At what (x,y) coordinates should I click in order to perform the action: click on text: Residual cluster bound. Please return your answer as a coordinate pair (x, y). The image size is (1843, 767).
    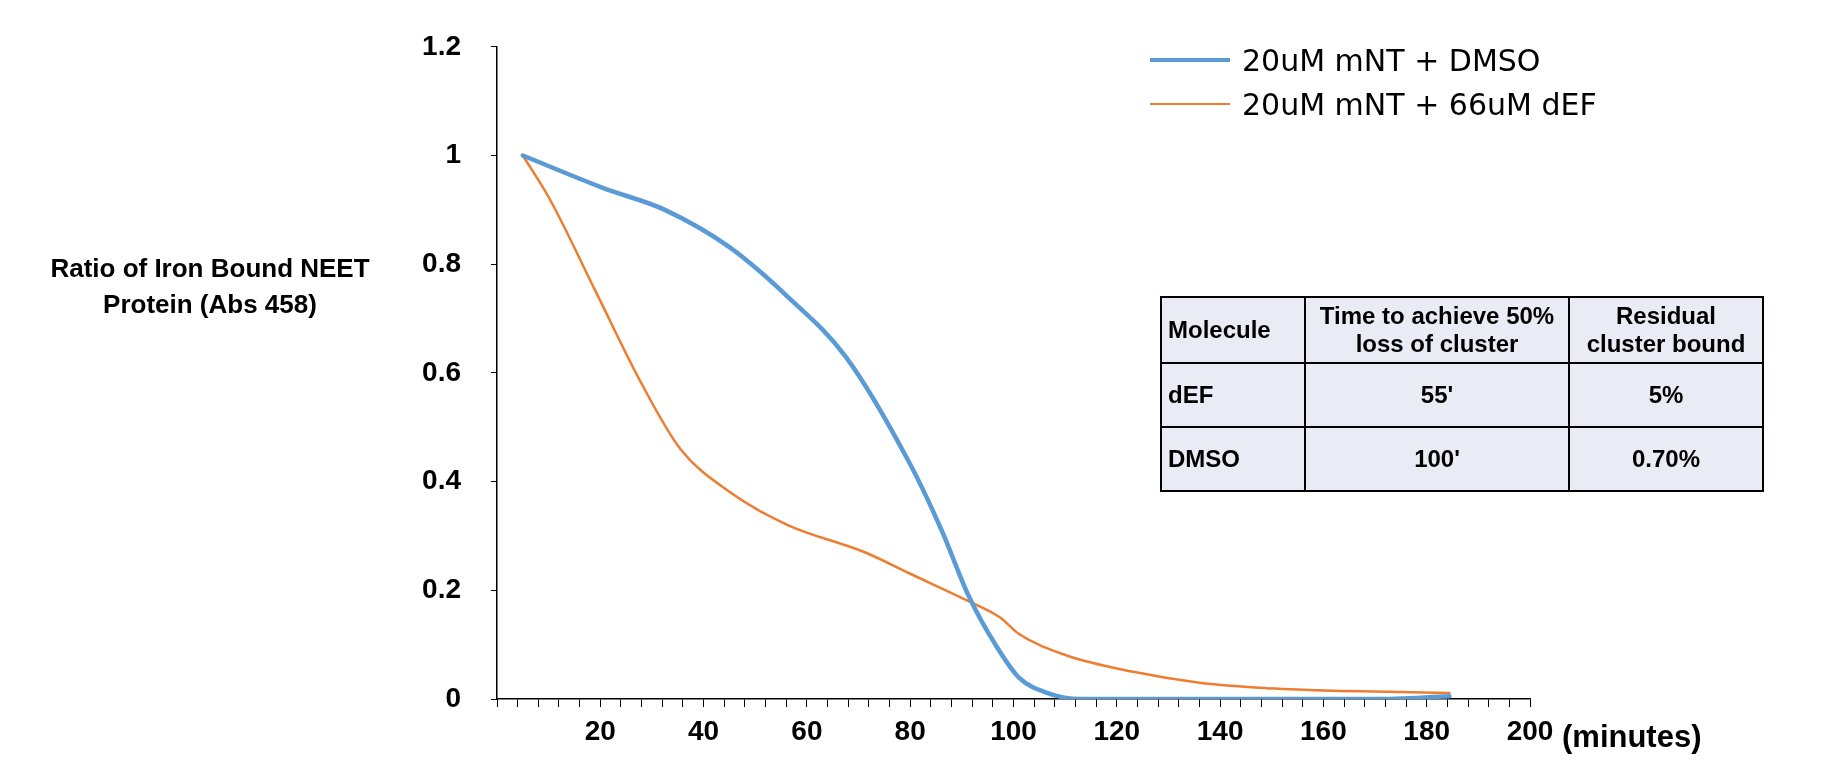
    Looking at the image, I should click on (1666, 330).